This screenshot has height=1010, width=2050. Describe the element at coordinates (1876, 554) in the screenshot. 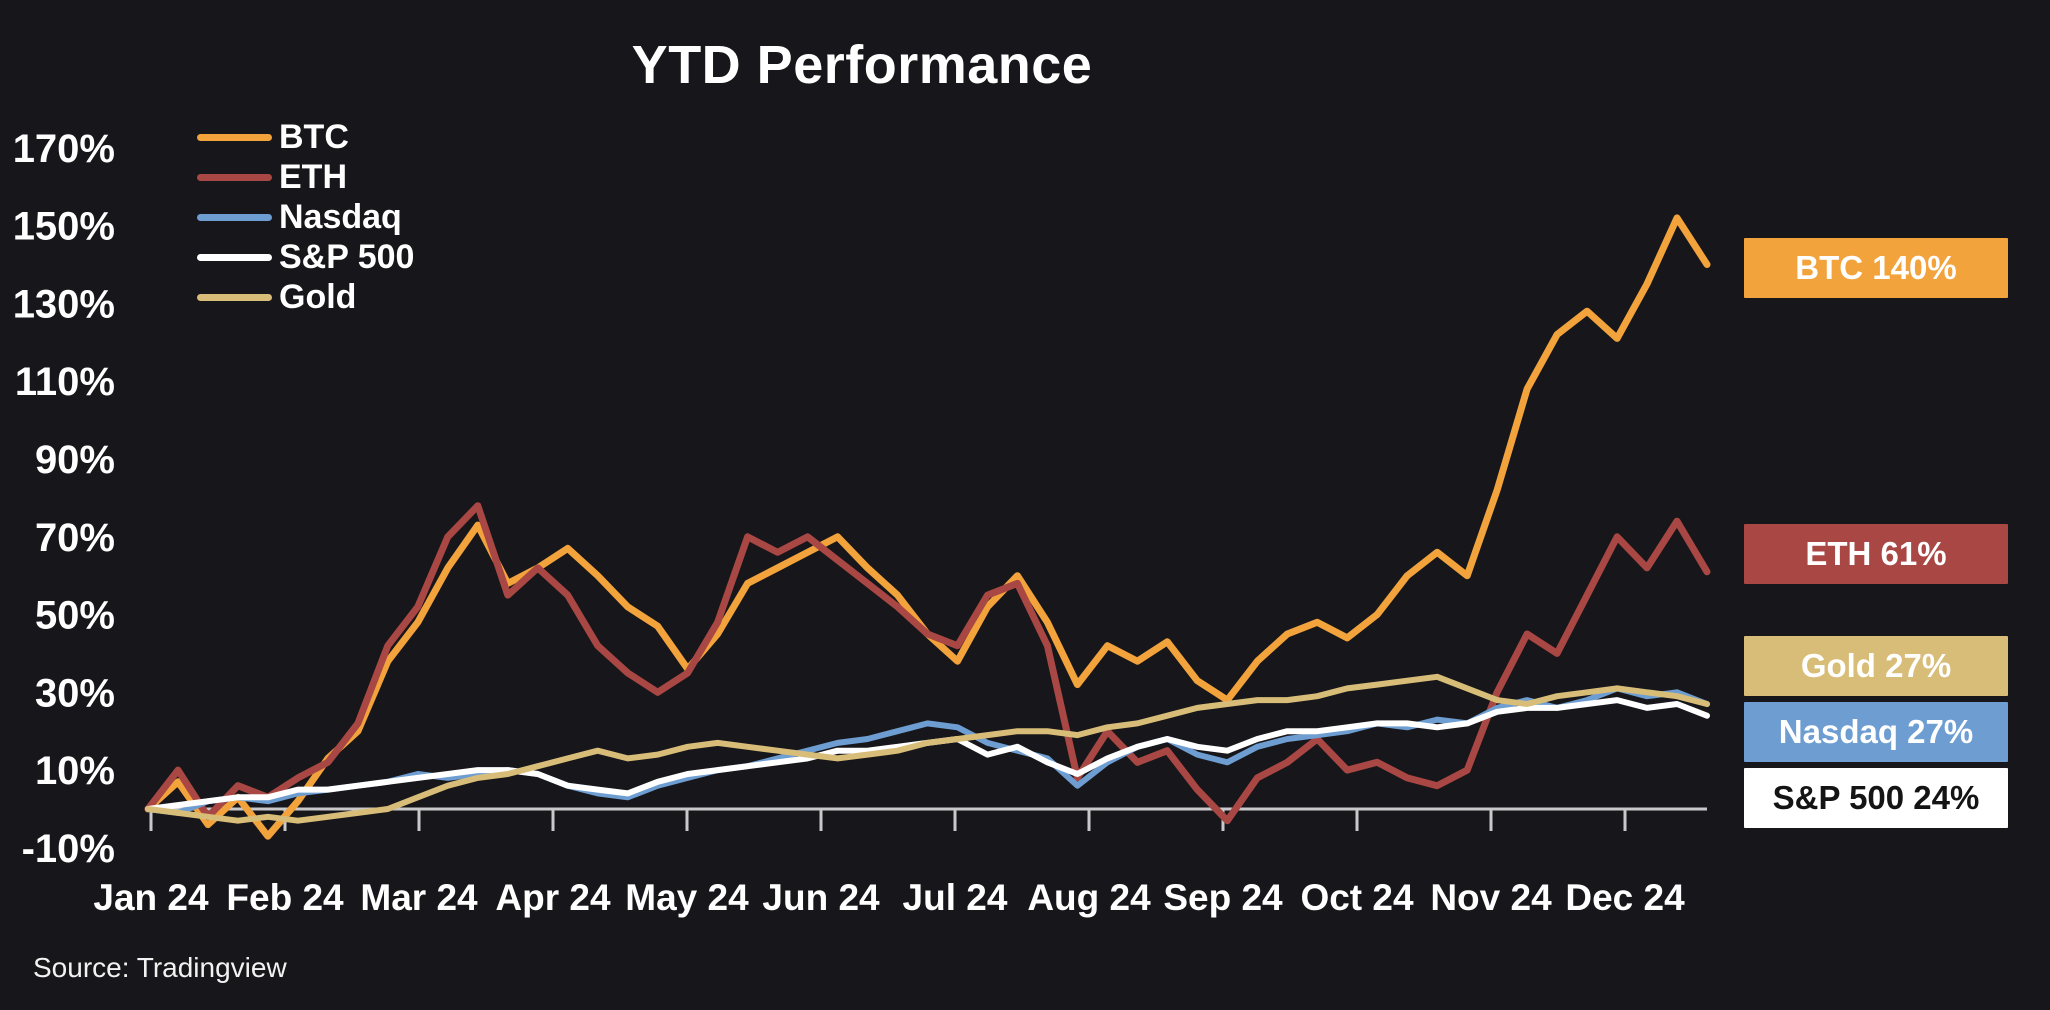

I see `end-label-eth: ETH 61%` at that location.